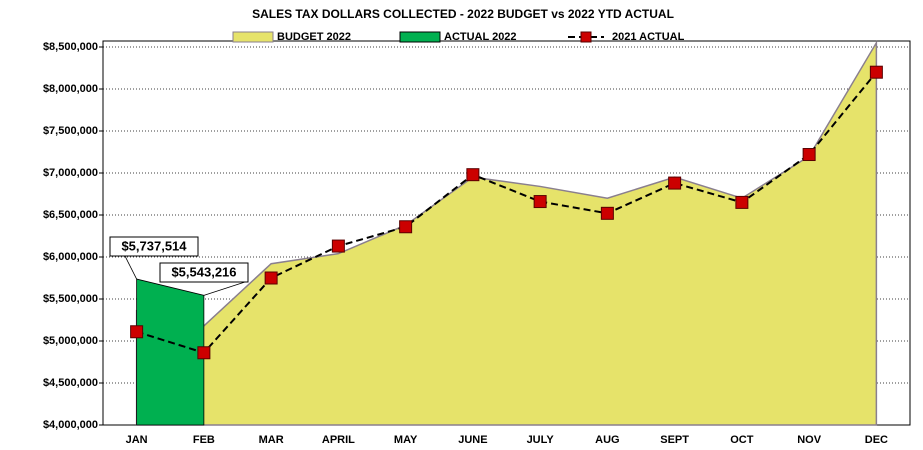  I want to click on x-tick-label: DEC, so click(876, 440).